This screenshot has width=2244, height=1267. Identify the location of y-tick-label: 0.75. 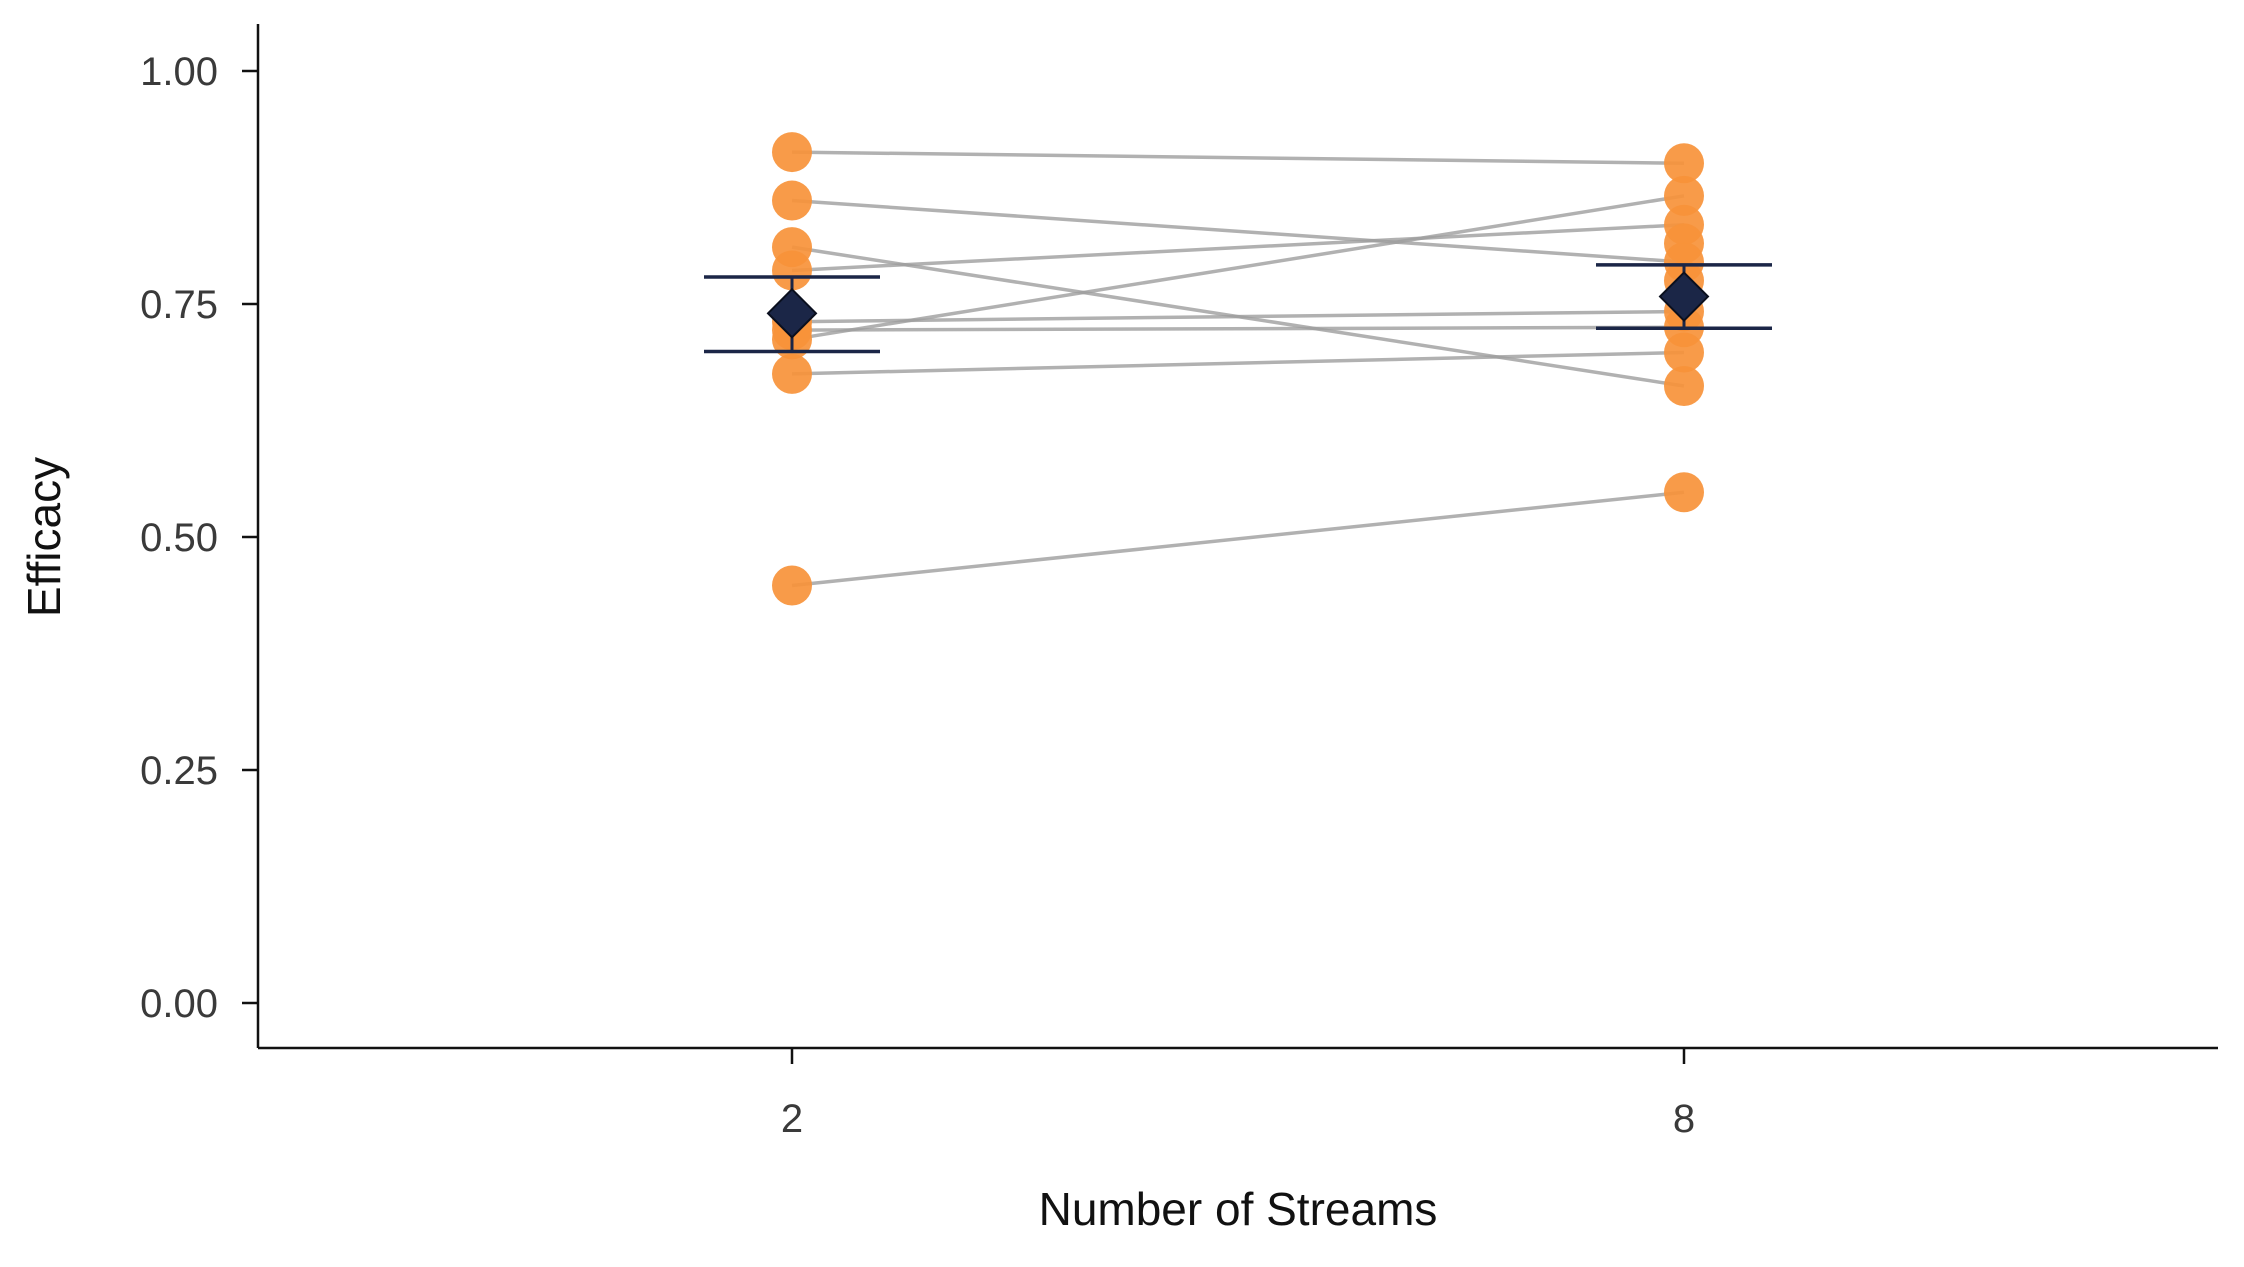
(179, 305).